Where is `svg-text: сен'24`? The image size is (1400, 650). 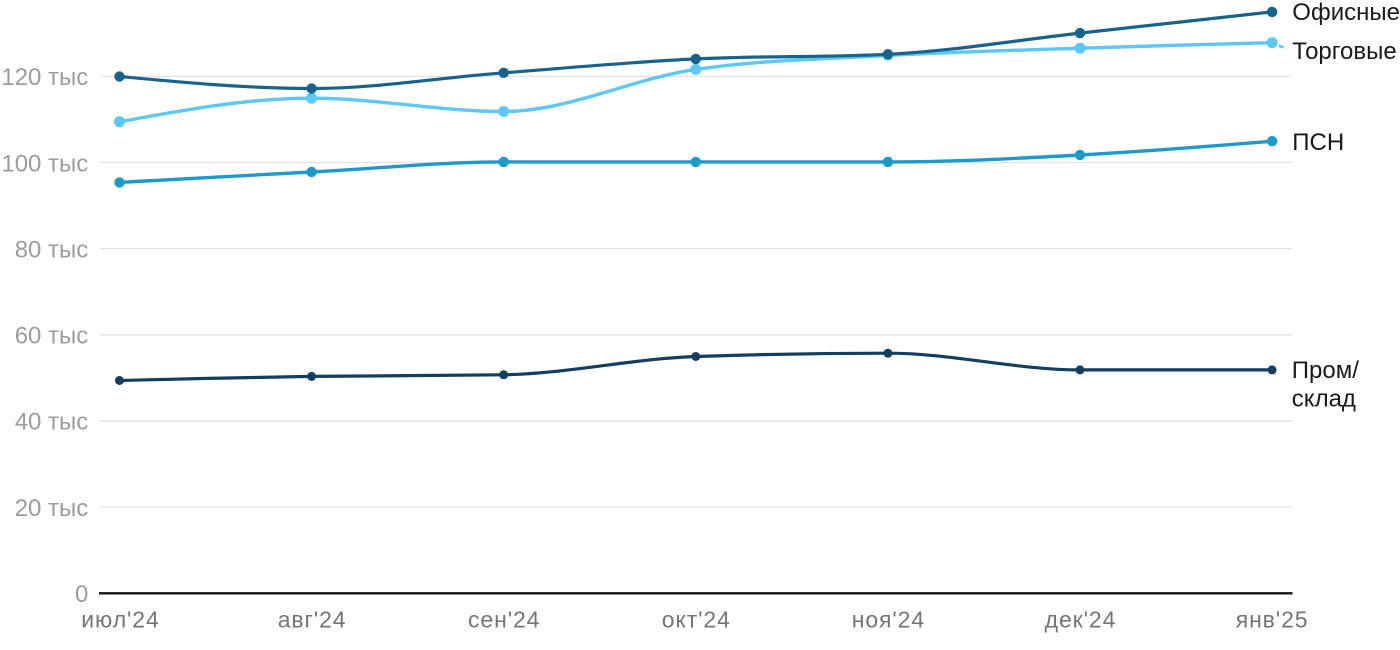 svg-text: сен'24 is located at coordinates (504, 619).